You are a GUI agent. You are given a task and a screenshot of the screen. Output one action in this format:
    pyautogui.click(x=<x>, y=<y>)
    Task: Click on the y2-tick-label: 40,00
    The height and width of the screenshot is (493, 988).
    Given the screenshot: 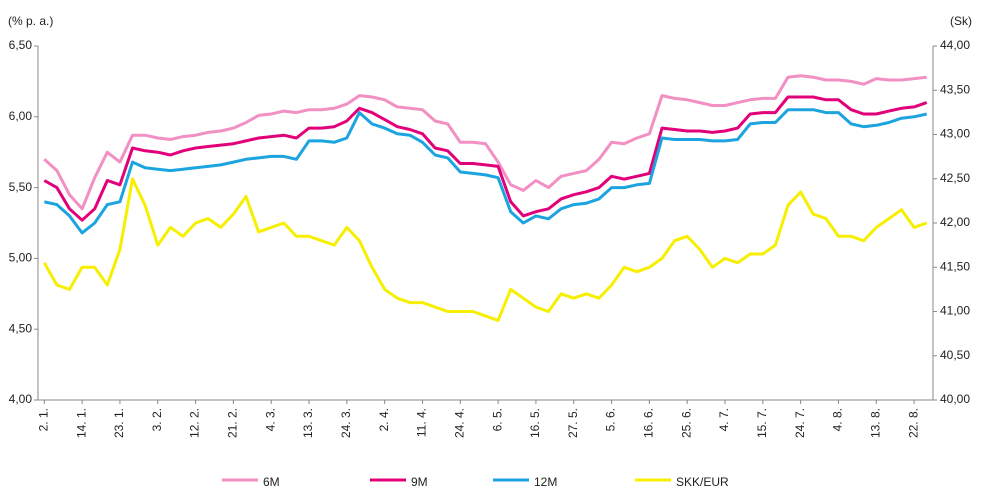 What is the action you would take?
    pyautogui.click(x=955, y=399)
    